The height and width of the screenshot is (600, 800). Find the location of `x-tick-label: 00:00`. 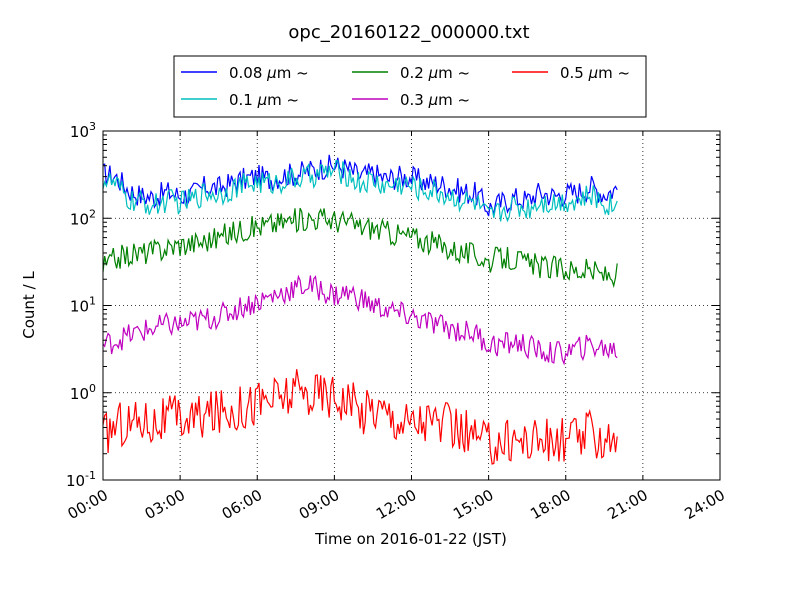

x-tick-label: 00:00 is located at coordinates (88, 504).